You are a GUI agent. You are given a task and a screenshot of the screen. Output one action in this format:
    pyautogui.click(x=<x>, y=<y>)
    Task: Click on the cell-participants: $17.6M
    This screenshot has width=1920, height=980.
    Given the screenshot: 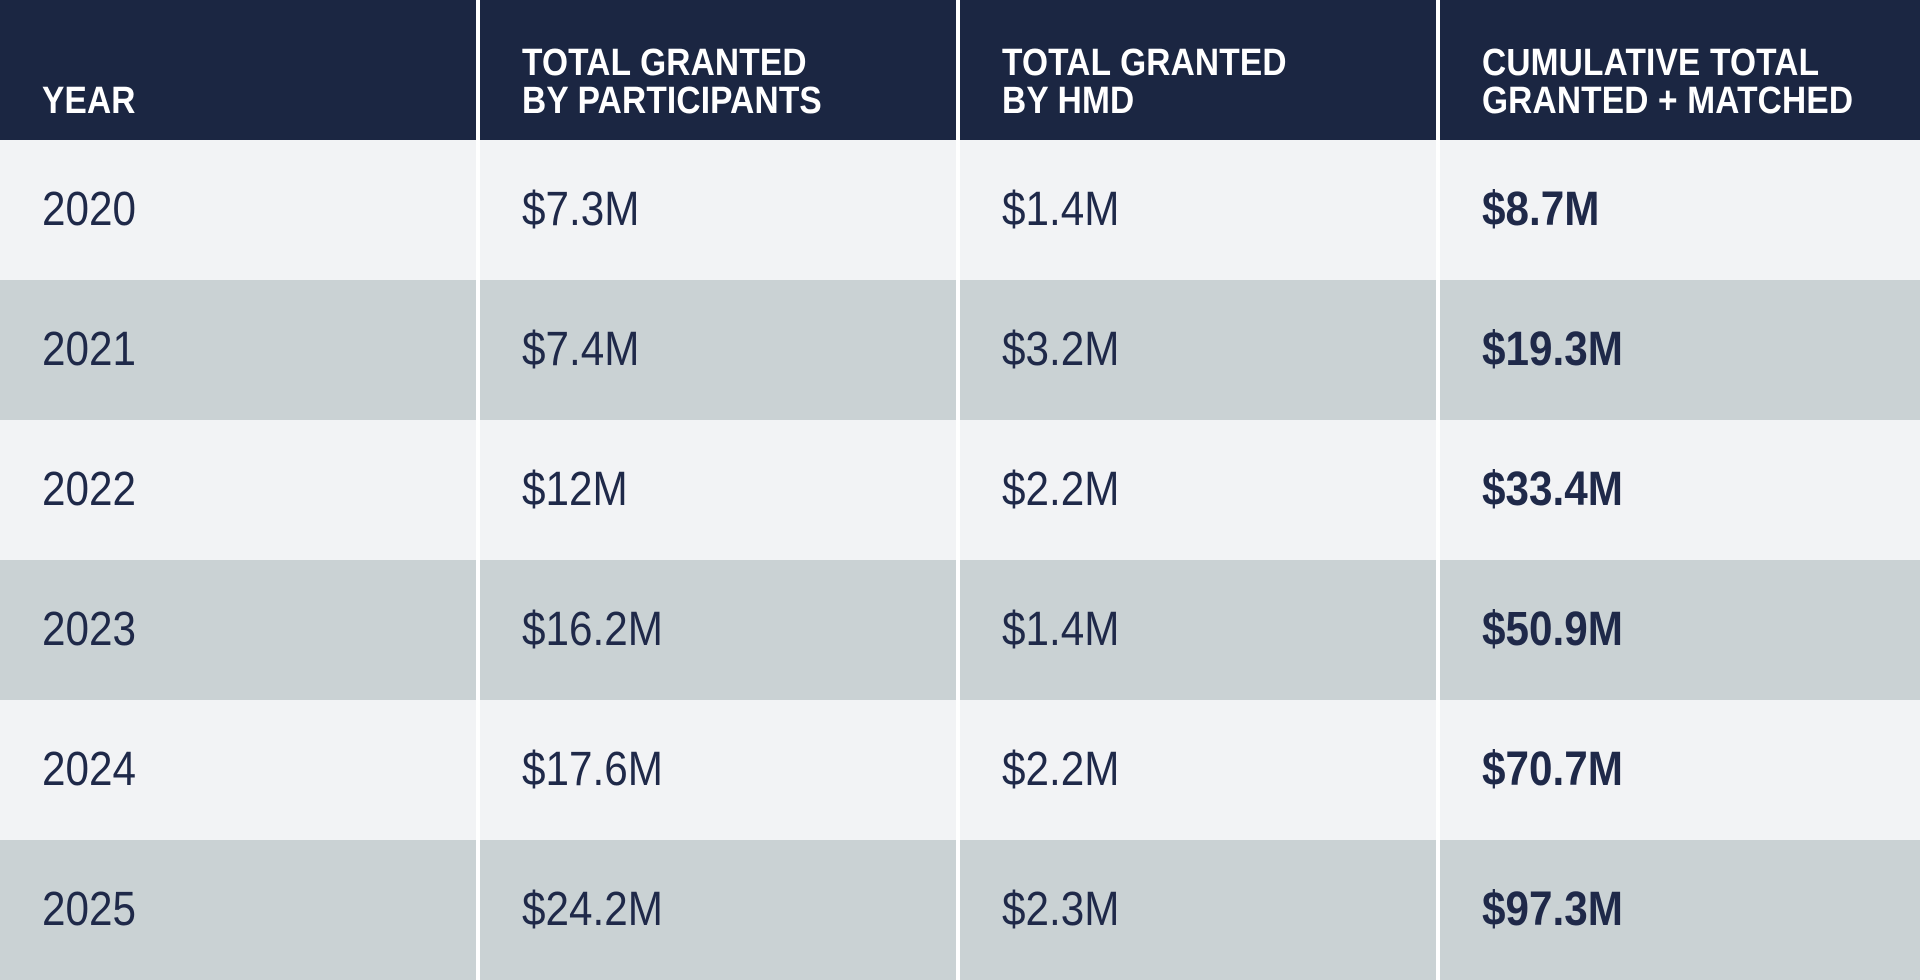 What is the action you would take?
    pyautogui.click(x=720, y=770)
    